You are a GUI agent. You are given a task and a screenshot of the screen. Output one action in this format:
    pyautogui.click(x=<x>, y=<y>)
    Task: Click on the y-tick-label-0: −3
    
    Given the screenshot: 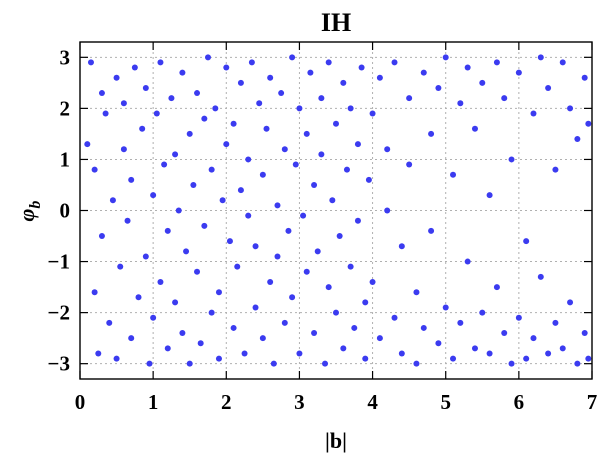 What is the action you would take?
    pyautogui.click(x=59, y=364)
    